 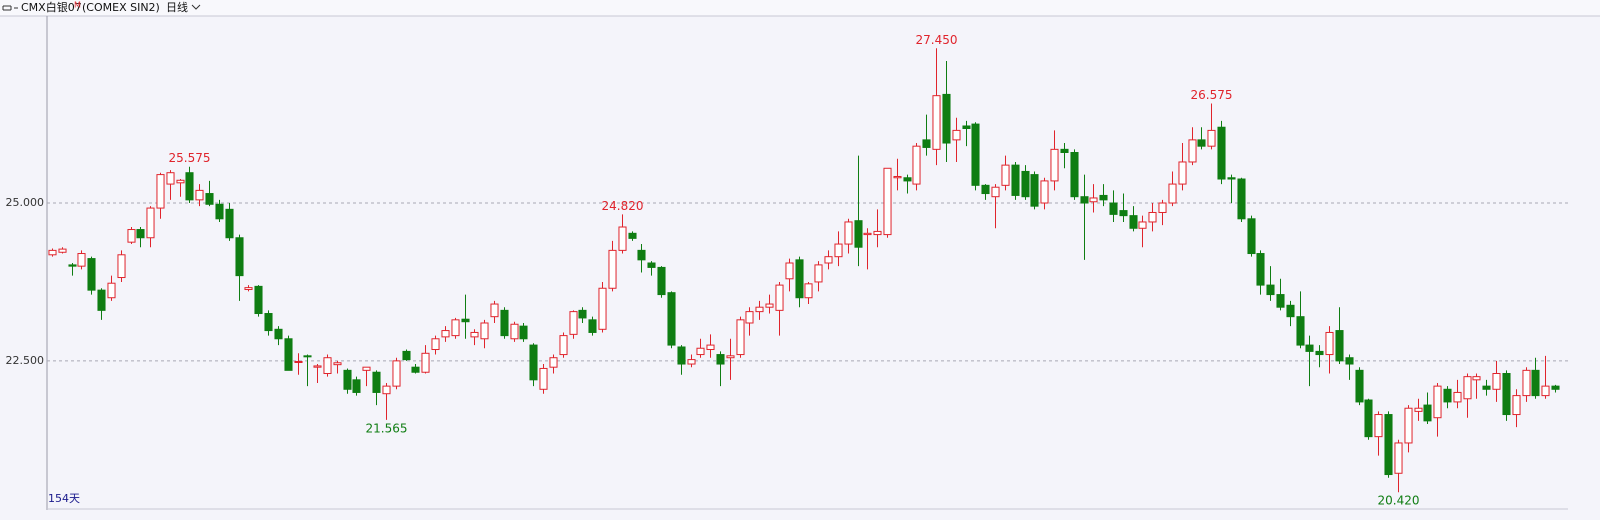 I want to click on code: (COMEX SIN2), so click(x=121, y=7).